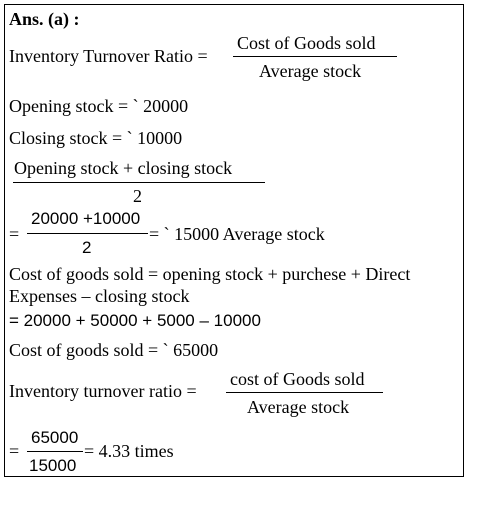 The image size is (491, 510). What do you see at coordinates (44, 19) in the screenshot?
I see `answer-label: Ans. (a) :` at bounding box center [44, 19].